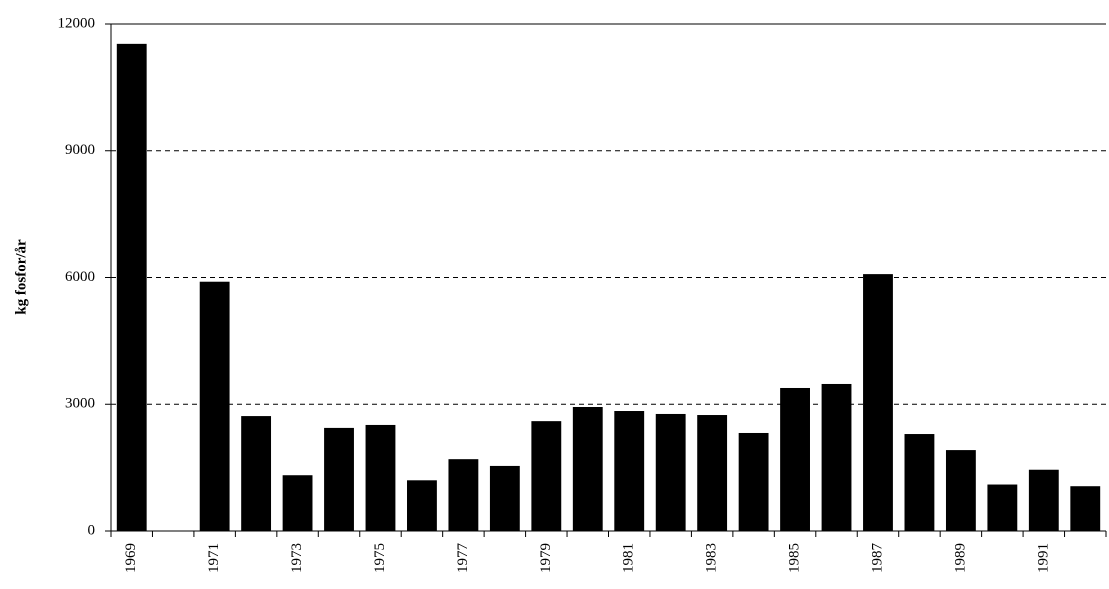  I want to click on y-tick-label: 9000, so click(80, 150).